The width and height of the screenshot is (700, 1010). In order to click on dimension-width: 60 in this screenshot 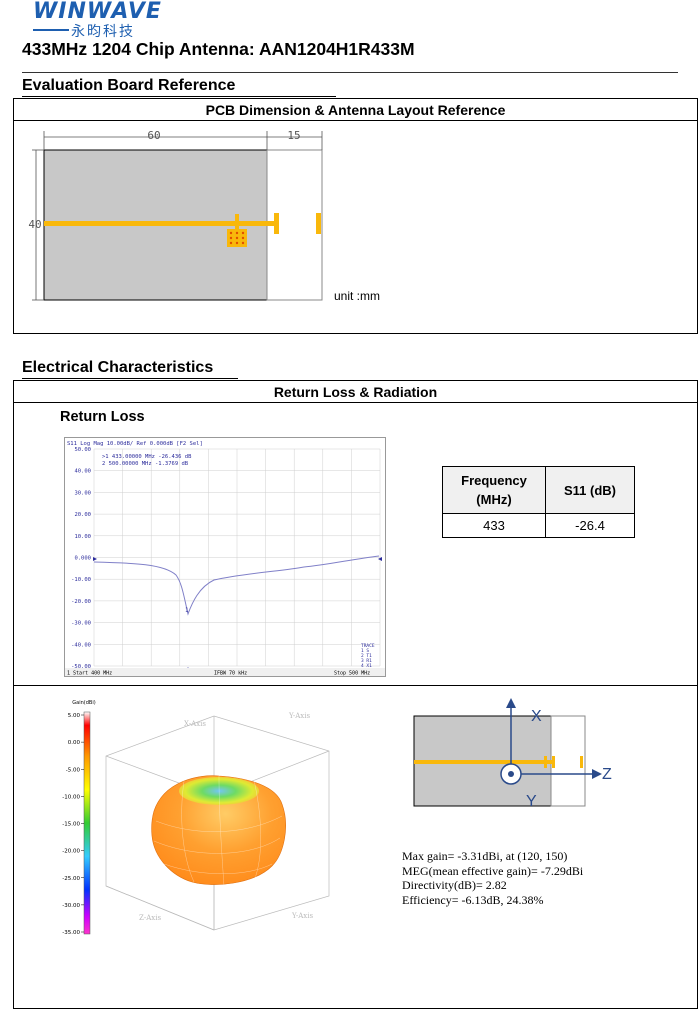, I will do `click(153, 135)`.